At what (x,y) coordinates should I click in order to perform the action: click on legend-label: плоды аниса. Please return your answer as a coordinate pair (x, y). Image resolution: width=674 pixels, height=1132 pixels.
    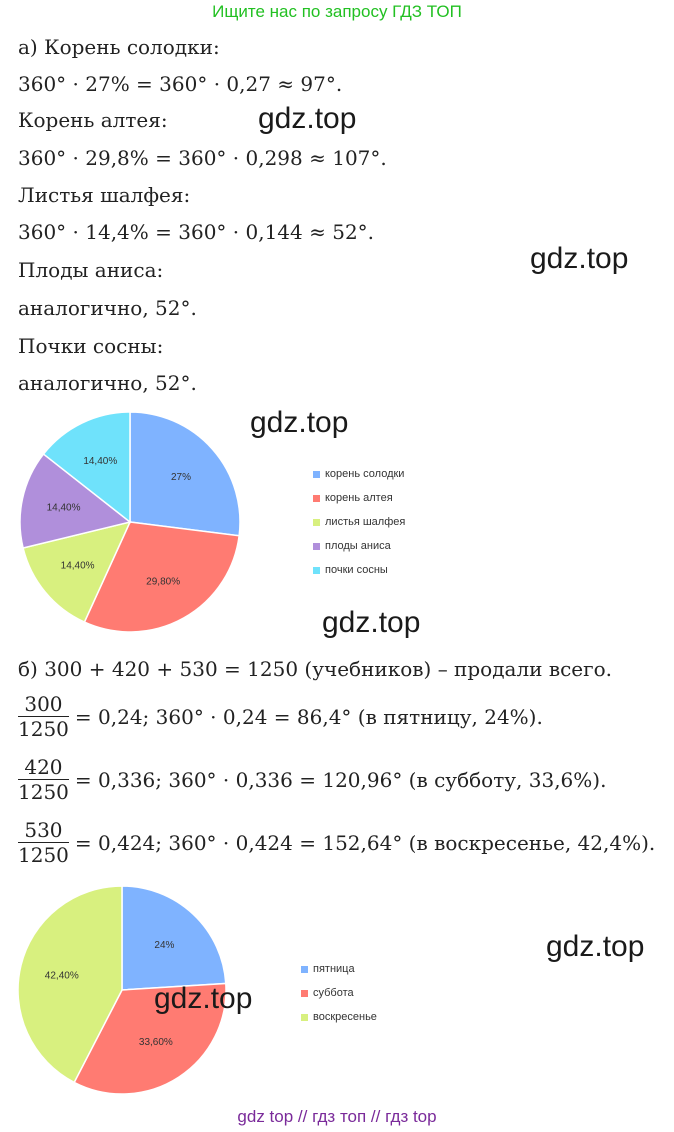
    Looking at the image, I should click on (358, 546).